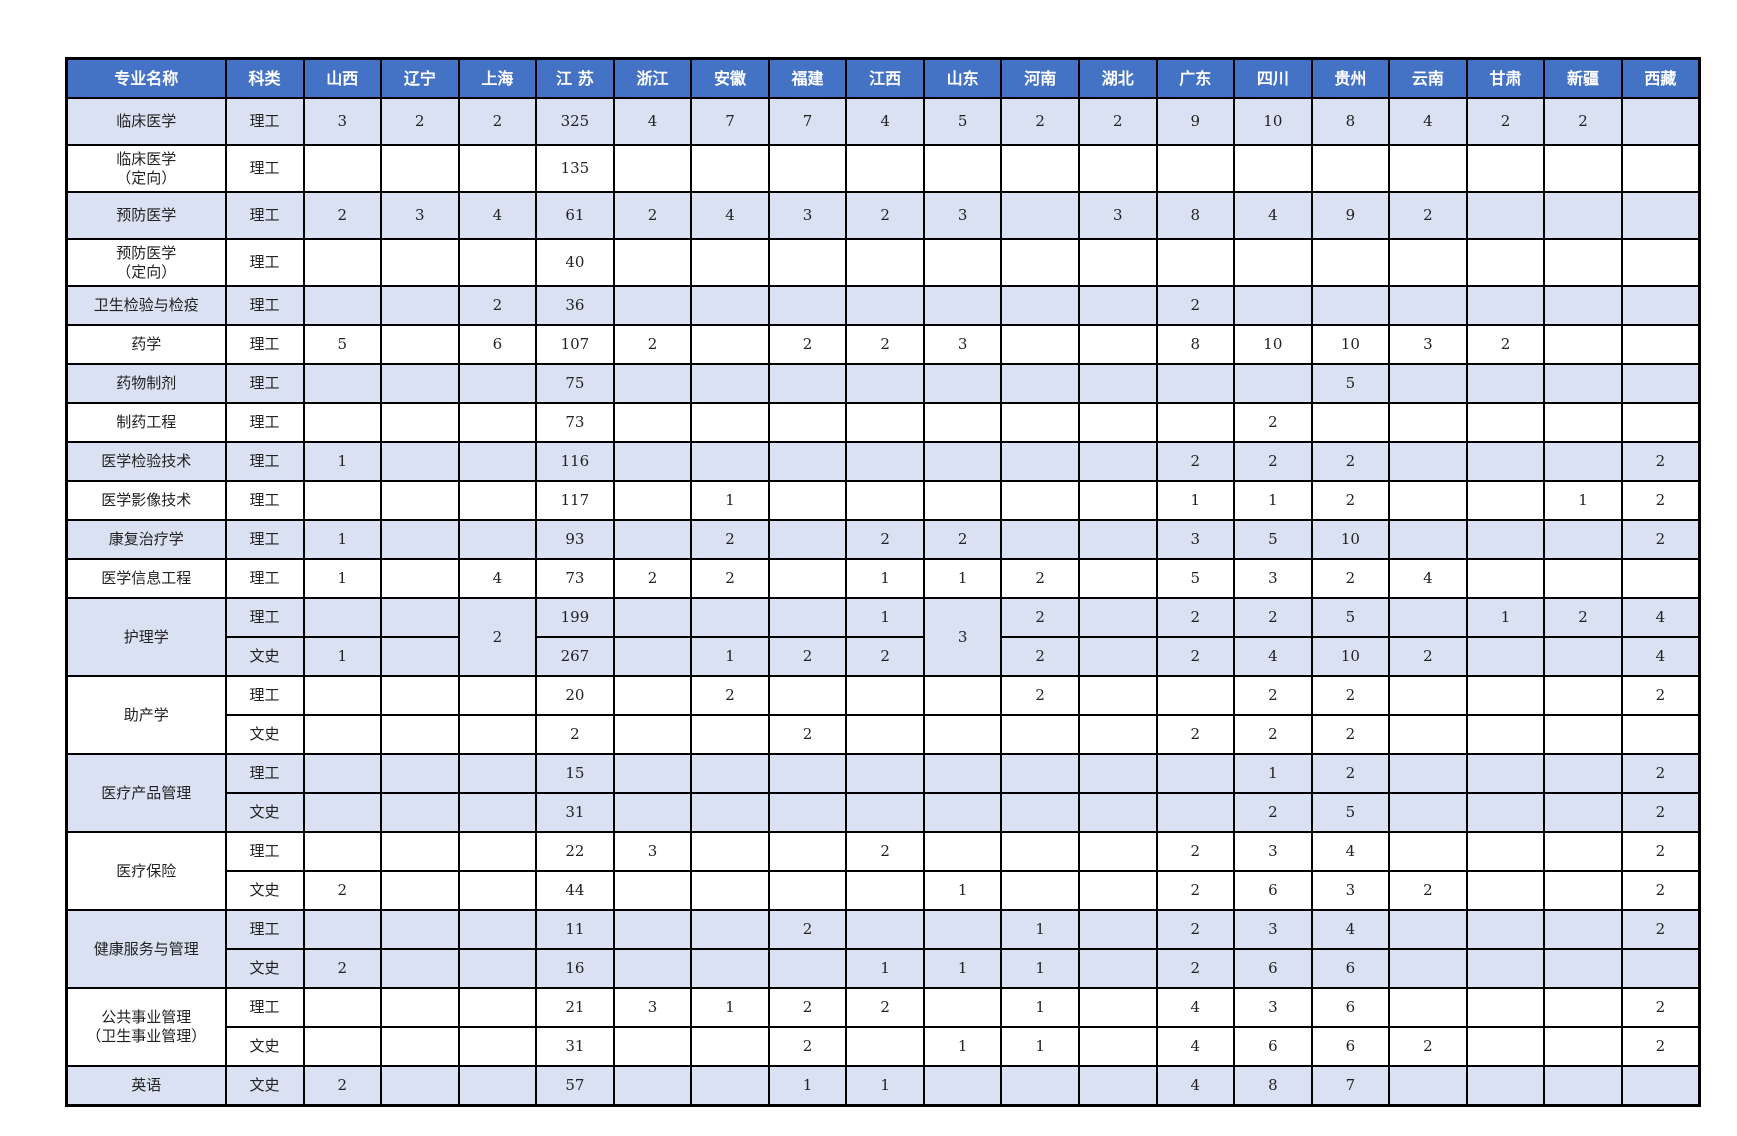 The height and width of the screenshot is (1136, 1737). What do you see at coordinates (884, 812) in the screenshot?
I see `table-row: 文史 31 2 5 2` at bounding box center [884, 812].